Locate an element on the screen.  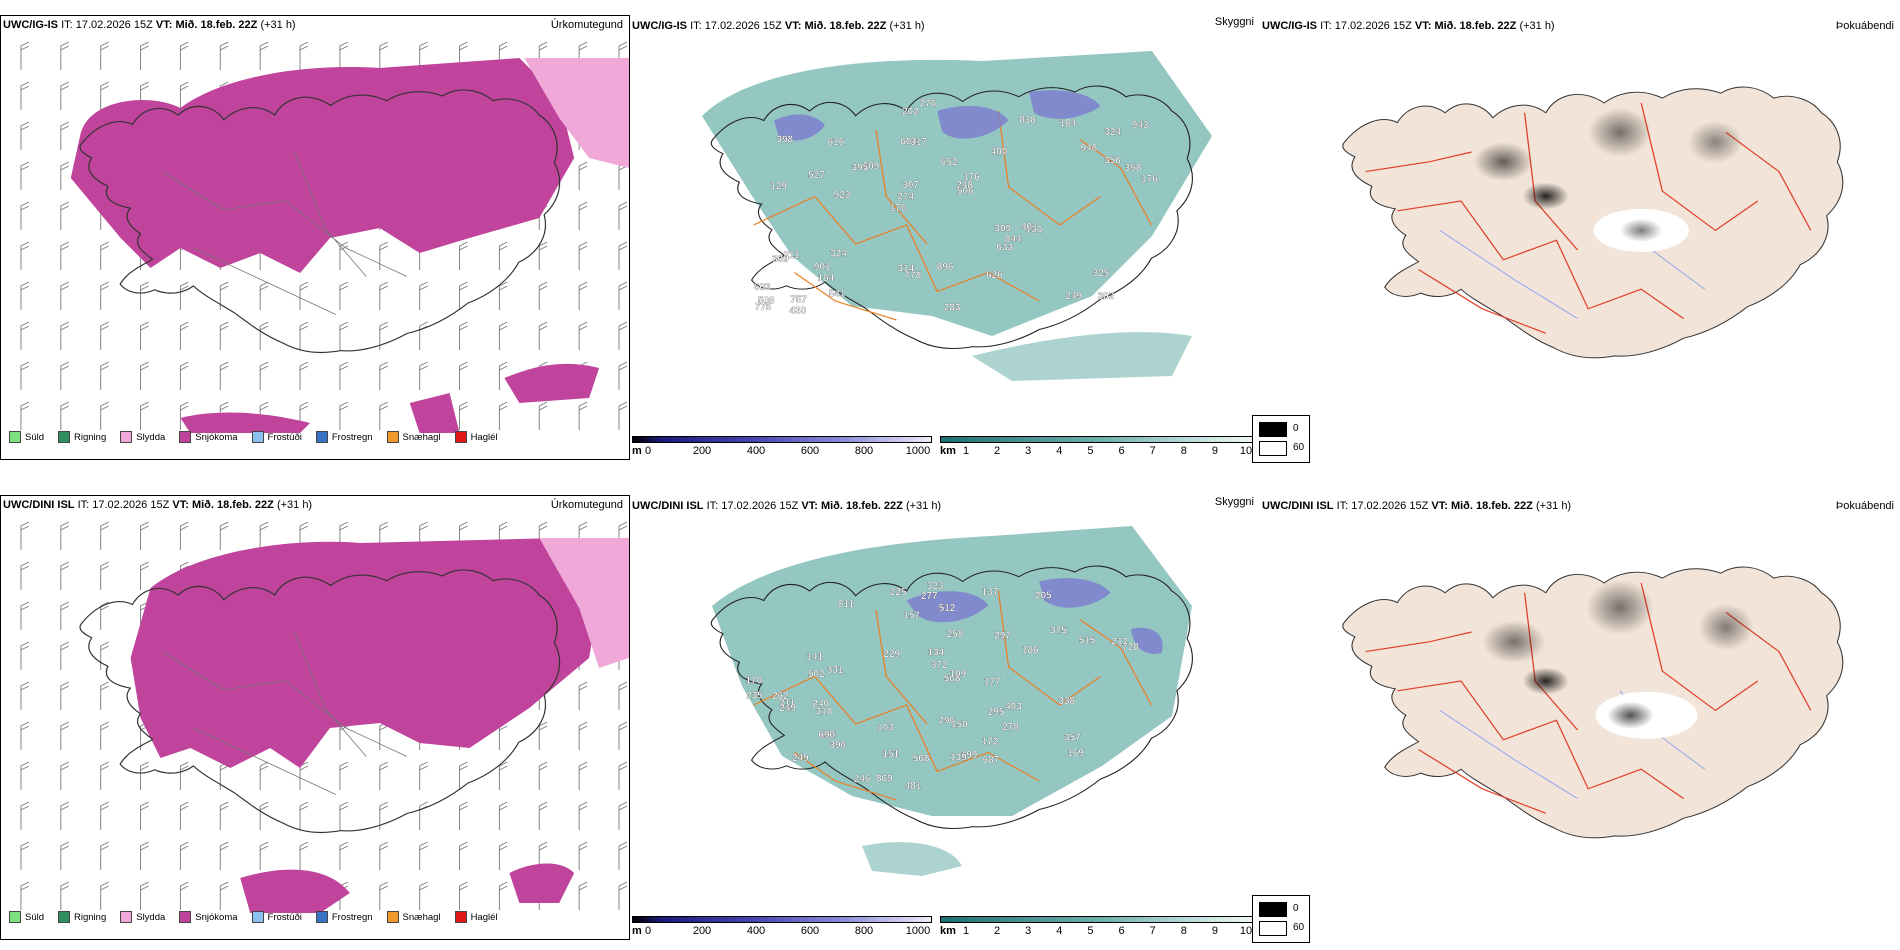
legend-item: Frostregn is located at coordinates (344, 437).